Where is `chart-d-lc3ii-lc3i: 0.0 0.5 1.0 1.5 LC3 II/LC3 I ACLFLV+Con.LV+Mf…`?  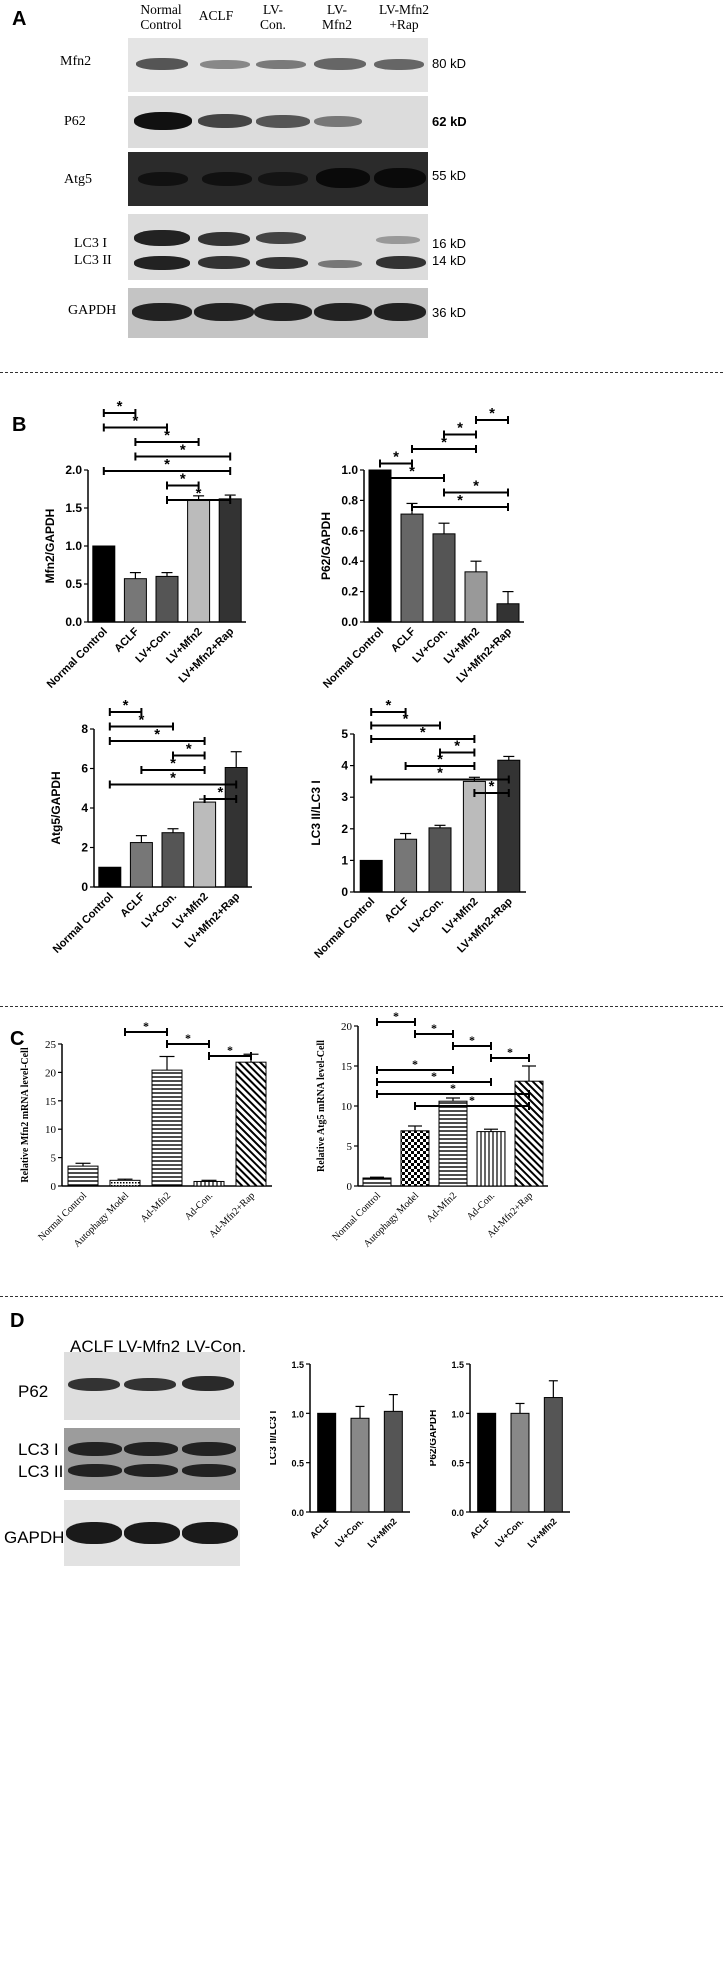 chart-d-lc3ii-lc3i: 0.0 0.5 1.0 1.5 LC3 II/LC3 I ACLFLV+Con.LV+Mf… is located at coordinates (340, 1455).